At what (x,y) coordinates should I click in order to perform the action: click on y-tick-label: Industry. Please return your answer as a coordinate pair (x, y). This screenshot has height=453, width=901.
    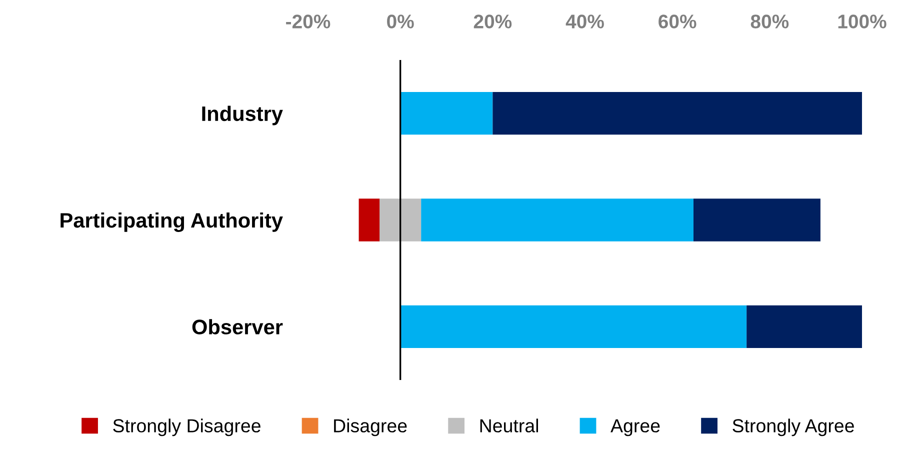
    Looking at the image, I should click on (242, 116).